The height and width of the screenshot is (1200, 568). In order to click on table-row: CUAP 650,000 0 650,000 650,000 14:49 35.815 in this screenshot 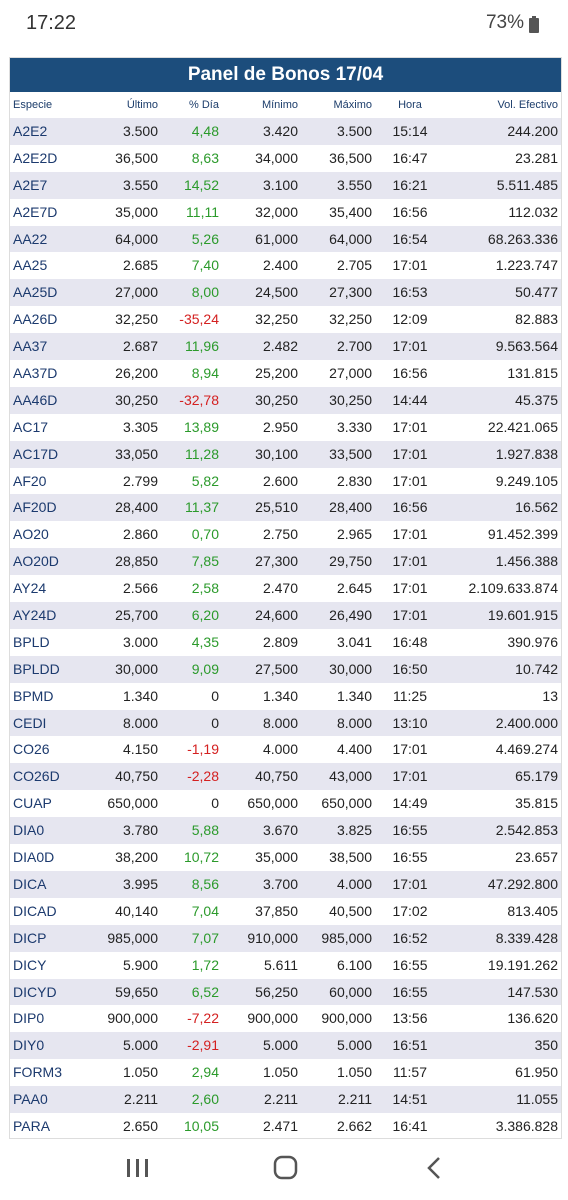, I will do `click(285, 803)`.